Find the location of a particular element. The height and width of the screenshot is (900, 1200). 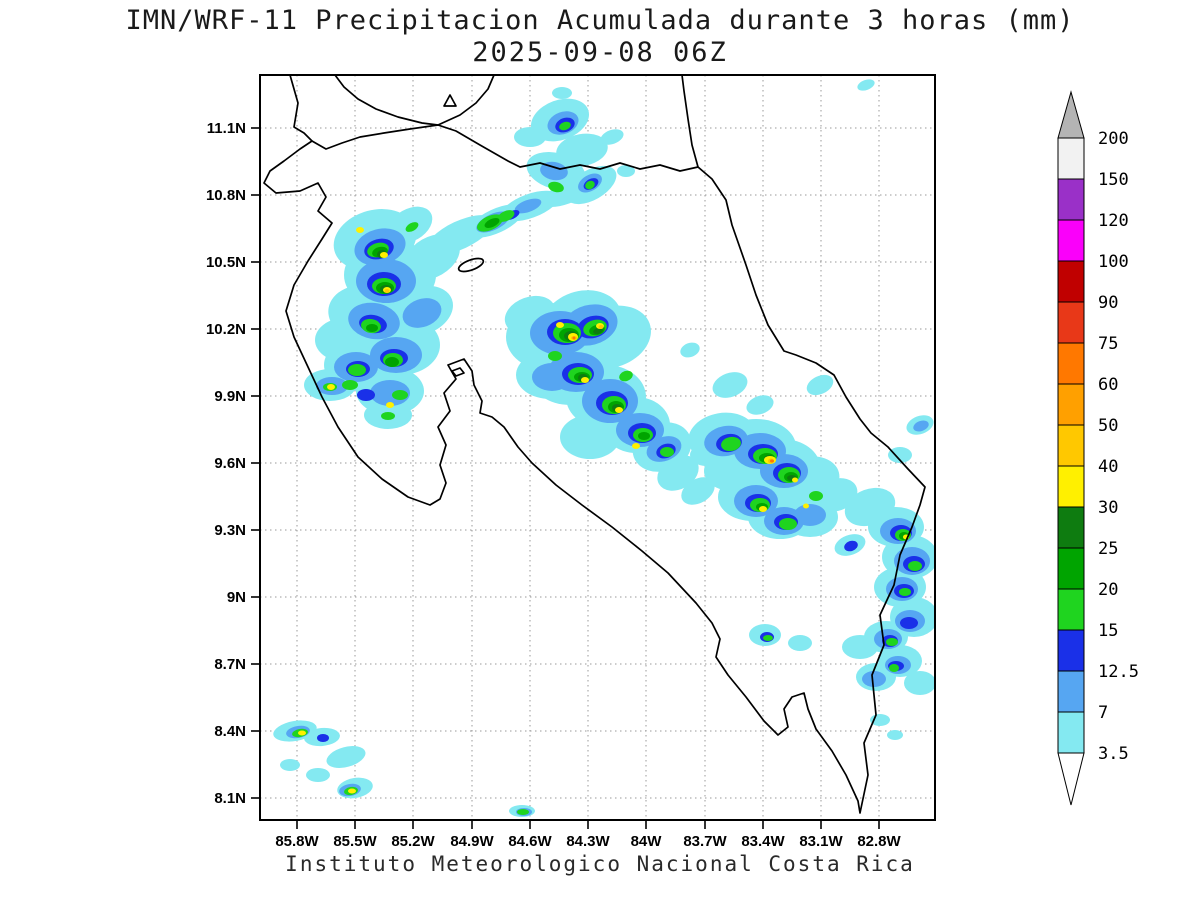

lon-tick-label: 83.7W is located at coordinates (705, 841).